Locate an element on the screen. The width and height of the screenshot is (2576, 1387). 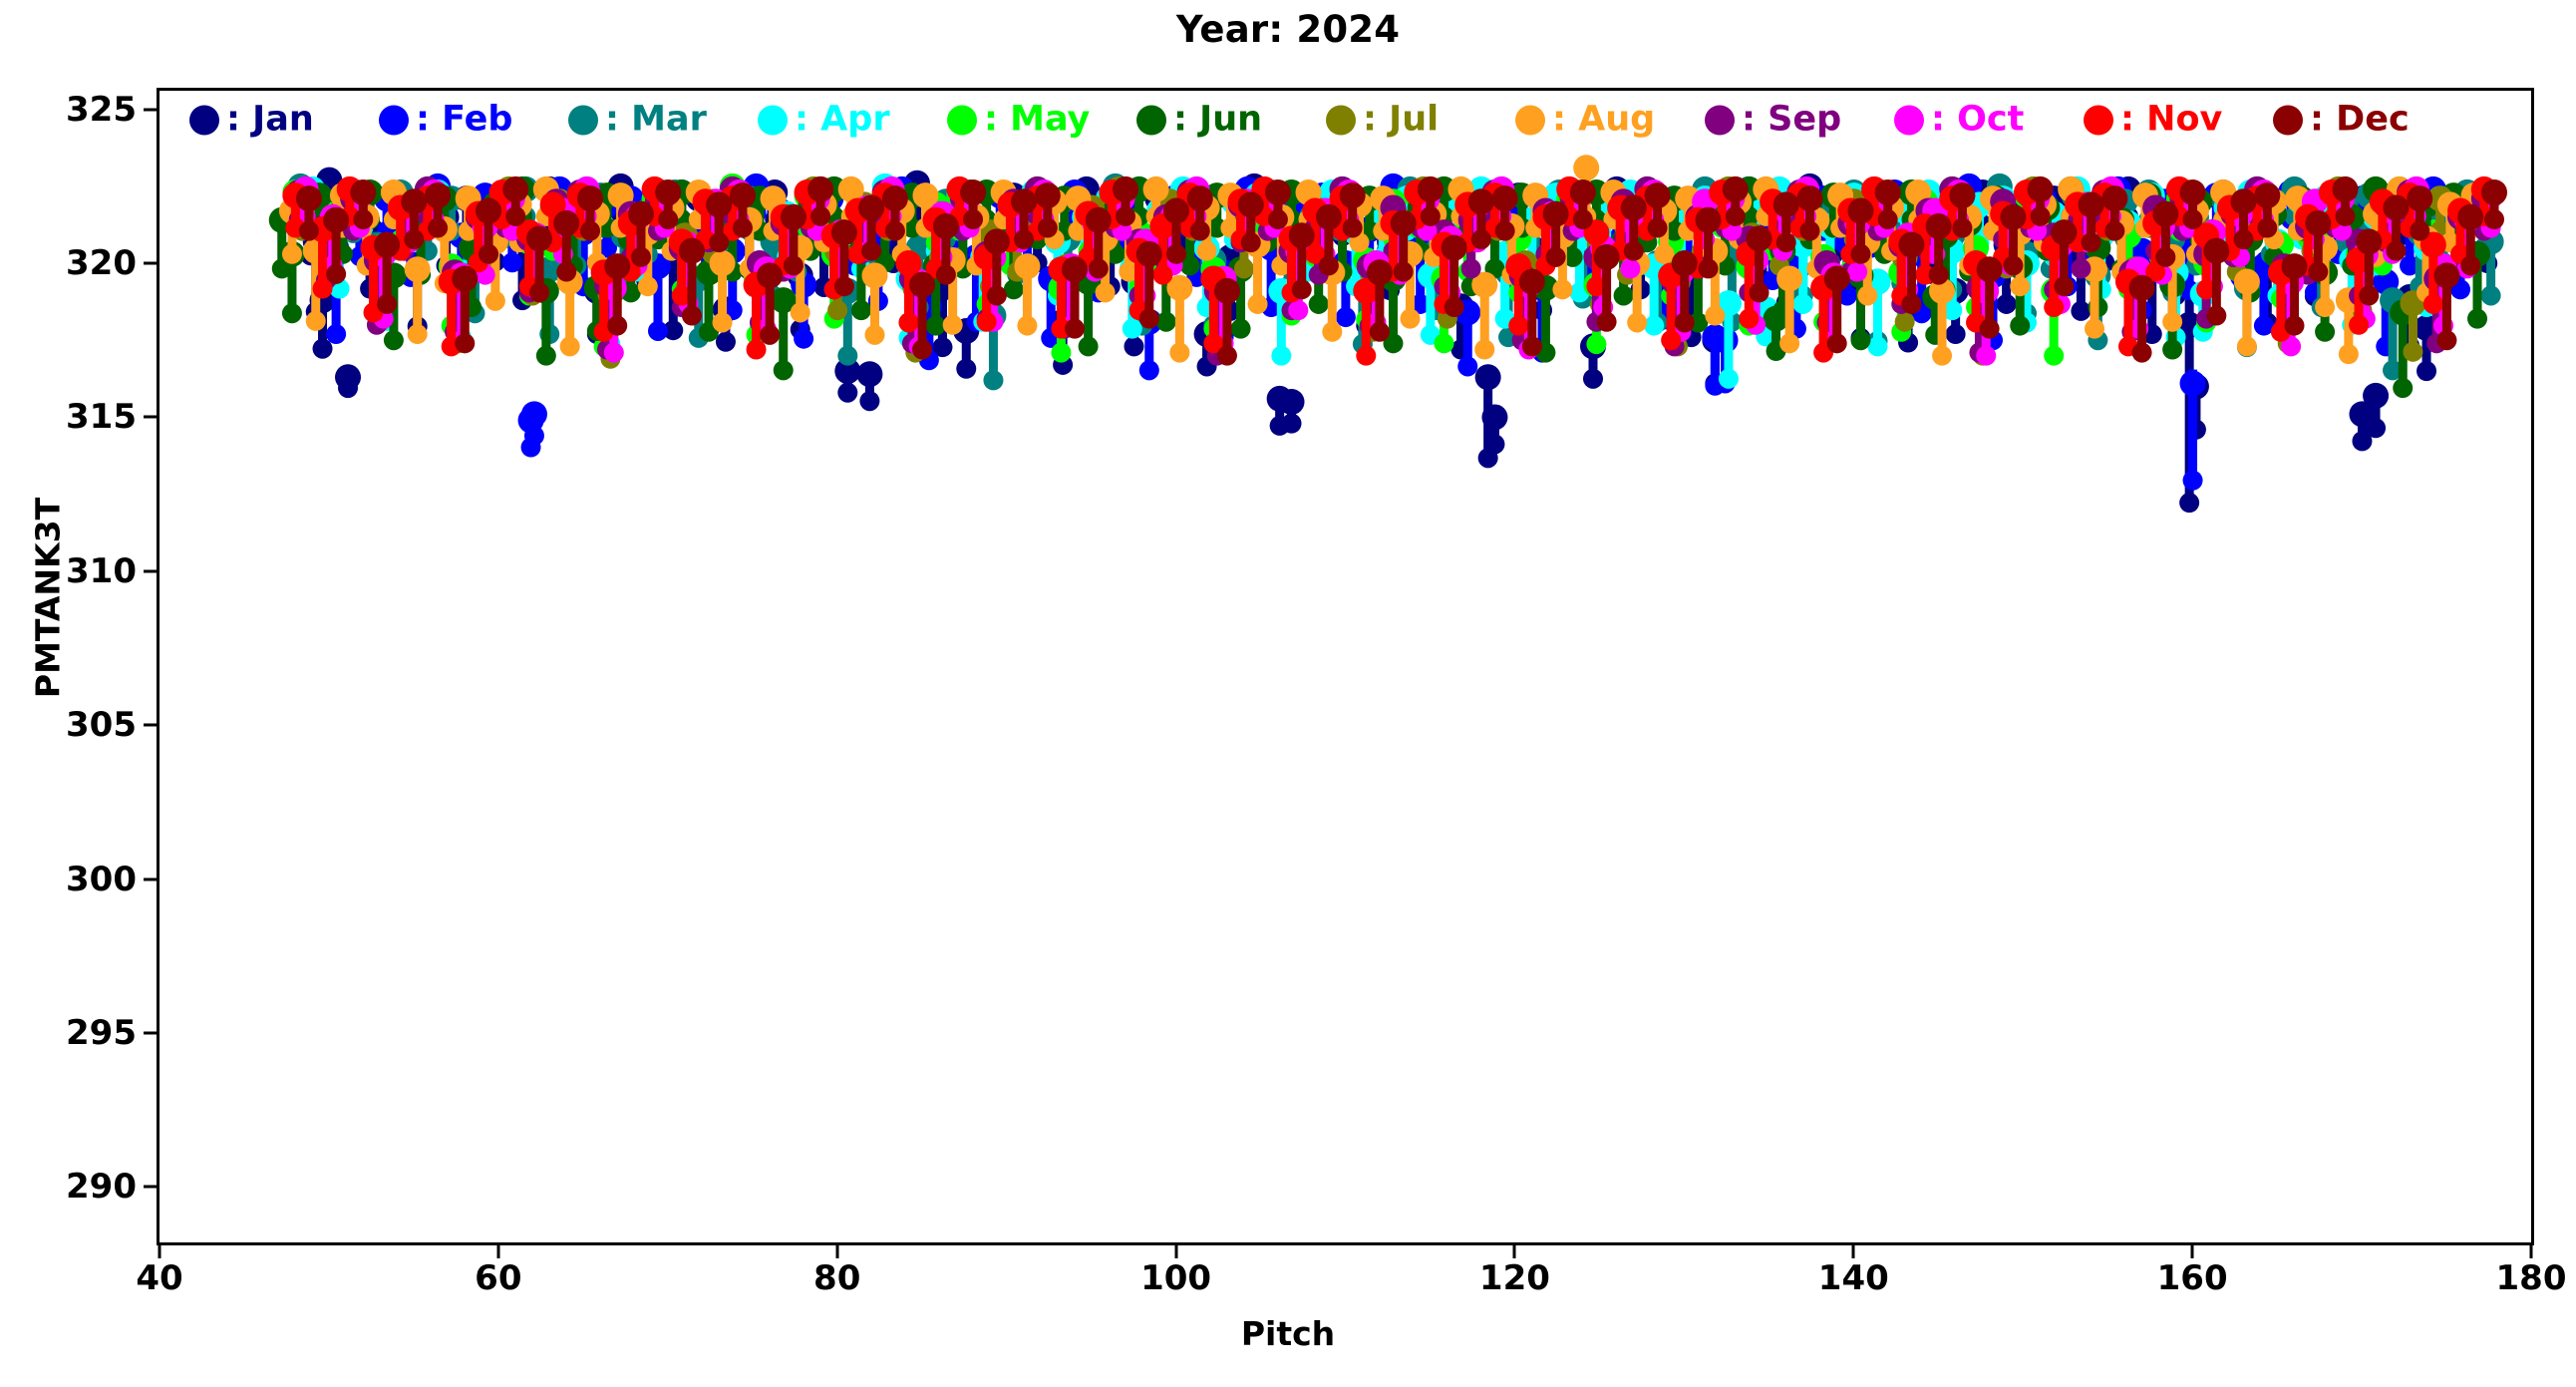
x-tick-label: 40 is located at coordinates (159, 1278).